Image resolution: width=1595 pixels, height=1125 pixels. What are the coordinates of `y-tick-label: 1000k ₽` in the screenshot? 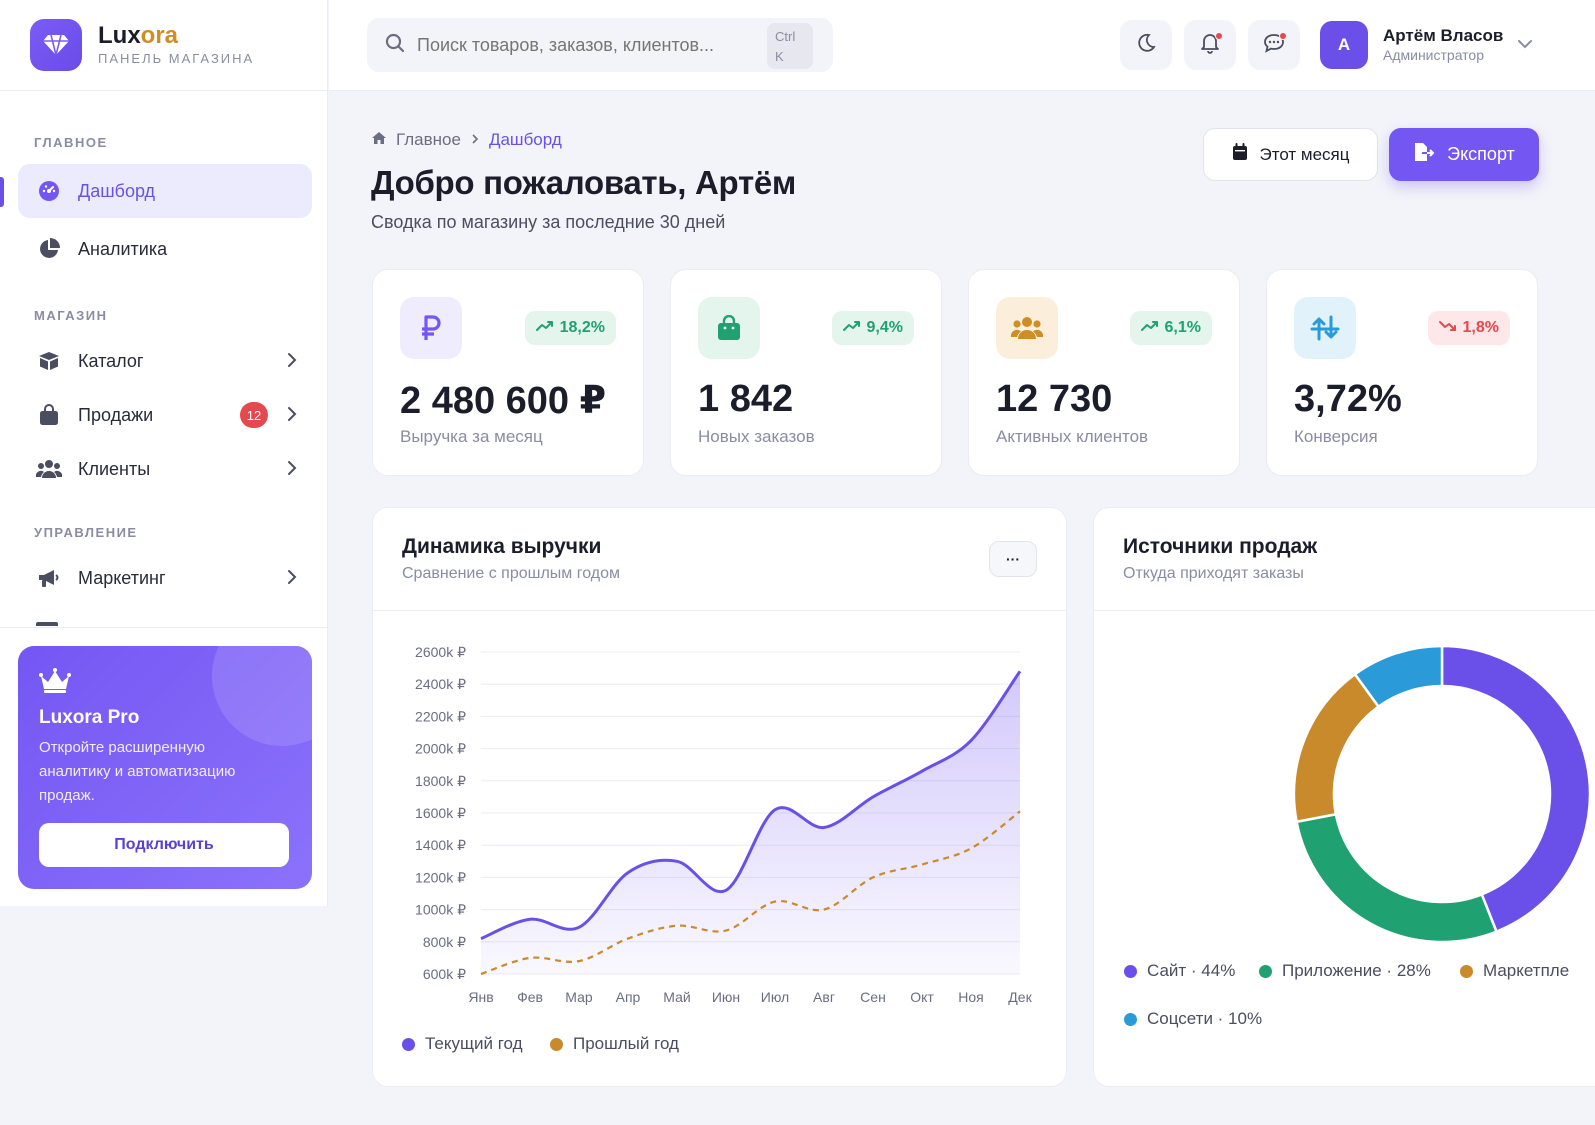 It's located at (440, 910).